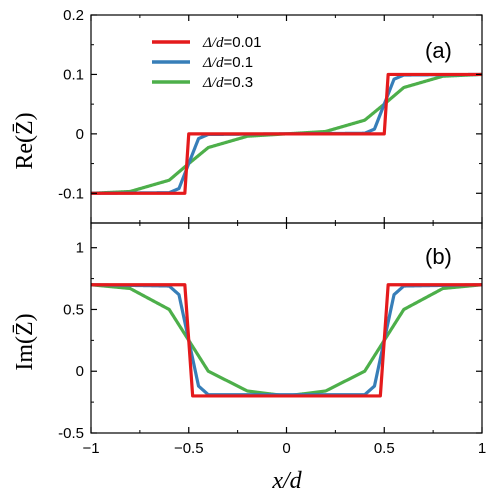 The image size is (498, 498). What do you see at coordinates (80, 248) in the screenshot?
I see `y-tick-label-b-3: 1` at bounding box center [80, 248].